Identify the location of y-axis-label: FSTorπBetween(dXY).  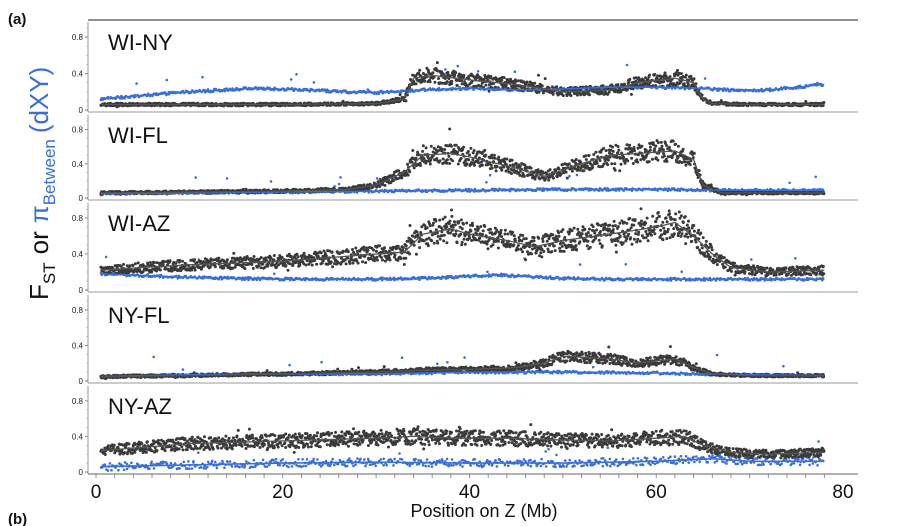
(41, 183).